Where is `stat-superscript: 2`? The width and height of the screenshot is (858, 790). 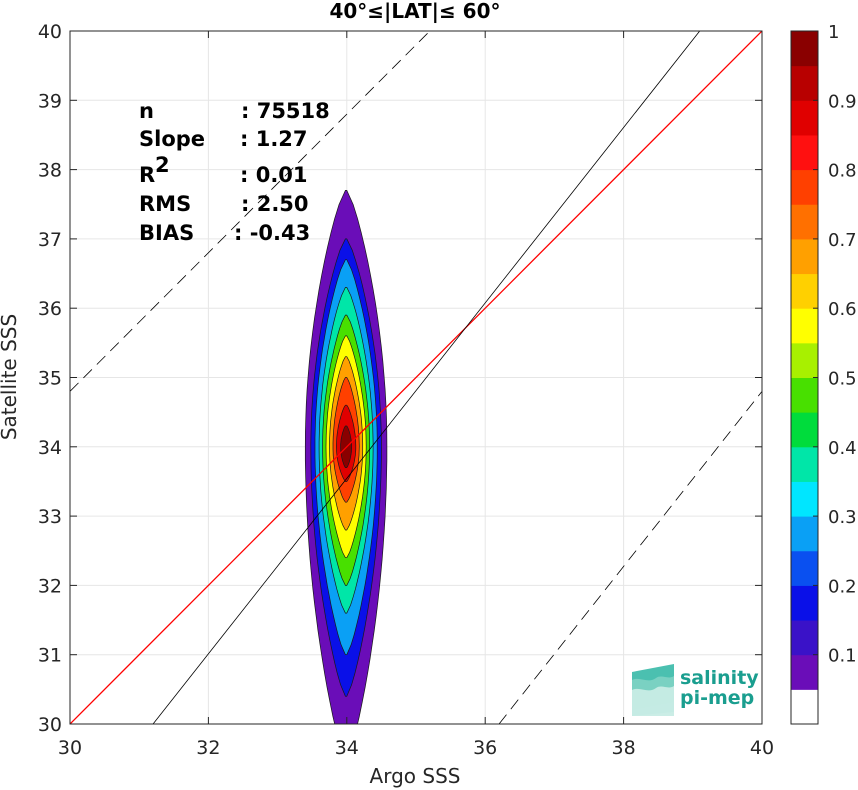
stat-superscript: 2 is located at coordinates (162, 165).